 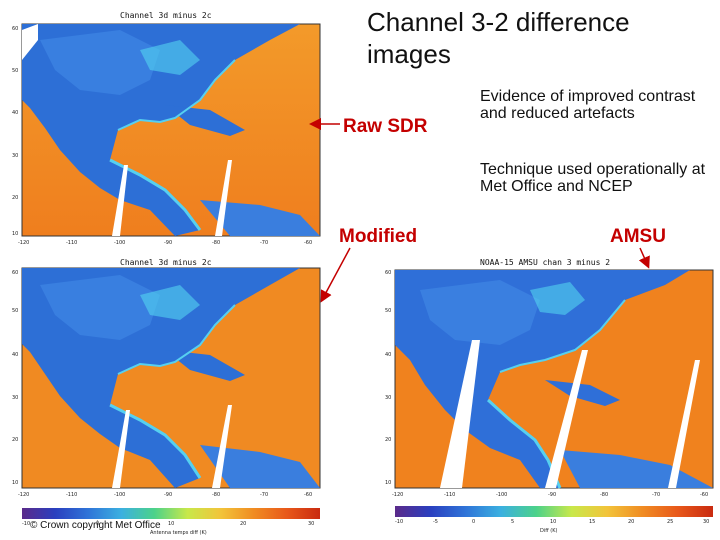 I want to click on modified-label: Modified, so click(x=378, y=236).